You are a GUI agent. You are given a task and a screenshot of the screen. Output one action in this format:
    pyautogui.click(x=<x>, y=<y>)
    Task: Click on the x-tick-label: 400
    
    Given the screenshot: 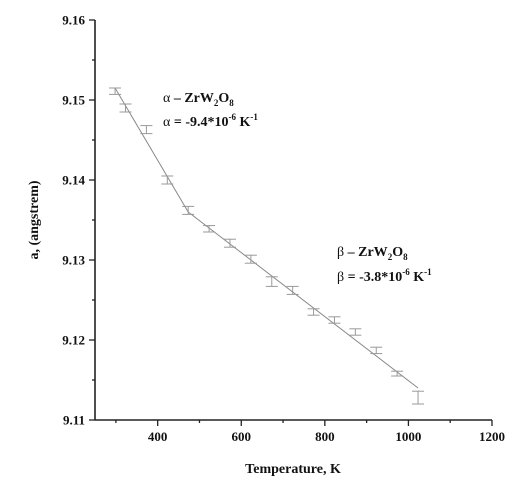 What is the action you would take?
    pyautogui.click(x=158, y=436)
    